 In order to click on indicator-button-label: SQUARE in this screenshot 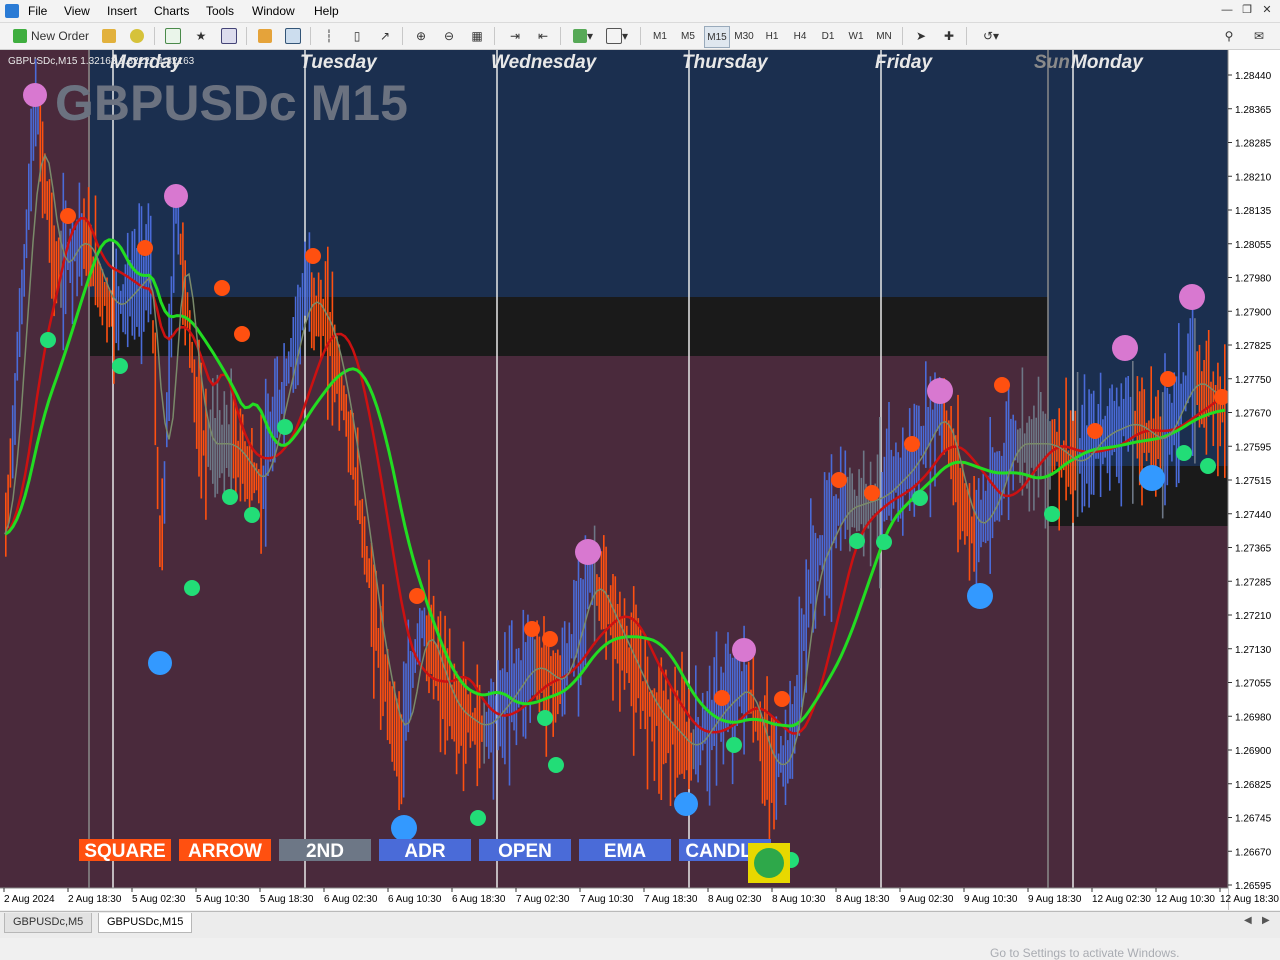, I will do `click(124, 851)`.